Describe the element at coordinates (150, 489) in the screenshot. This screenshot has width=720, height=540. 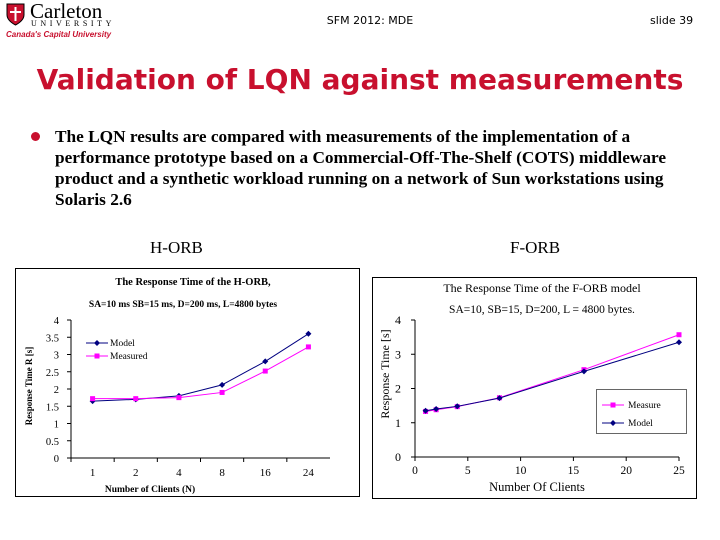
I see `x-axis-label: Number of Clients (N)` at that location.